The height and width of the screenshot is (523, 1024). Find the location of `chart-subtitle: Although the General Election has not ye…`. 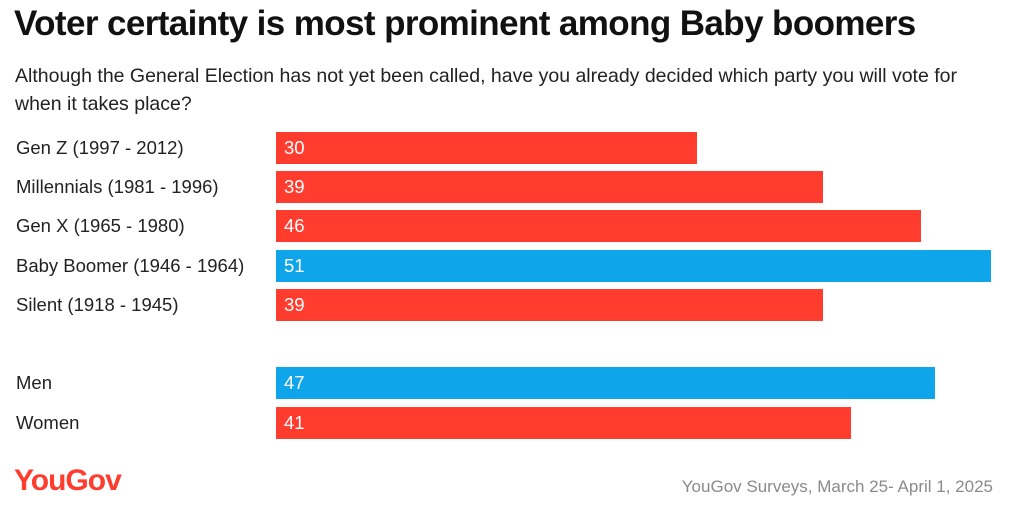

chart-subtitle: Although the General Election has not ye… is located at coordinates (486, 90).